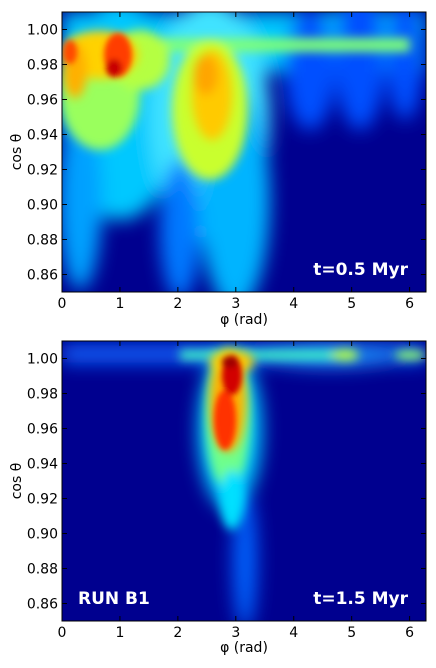 This screenshot has height=668, width=436. Describe the element at coordinates (114, 599) in the screenshot. I see `annotation-run-label: RUN B1` at that location.